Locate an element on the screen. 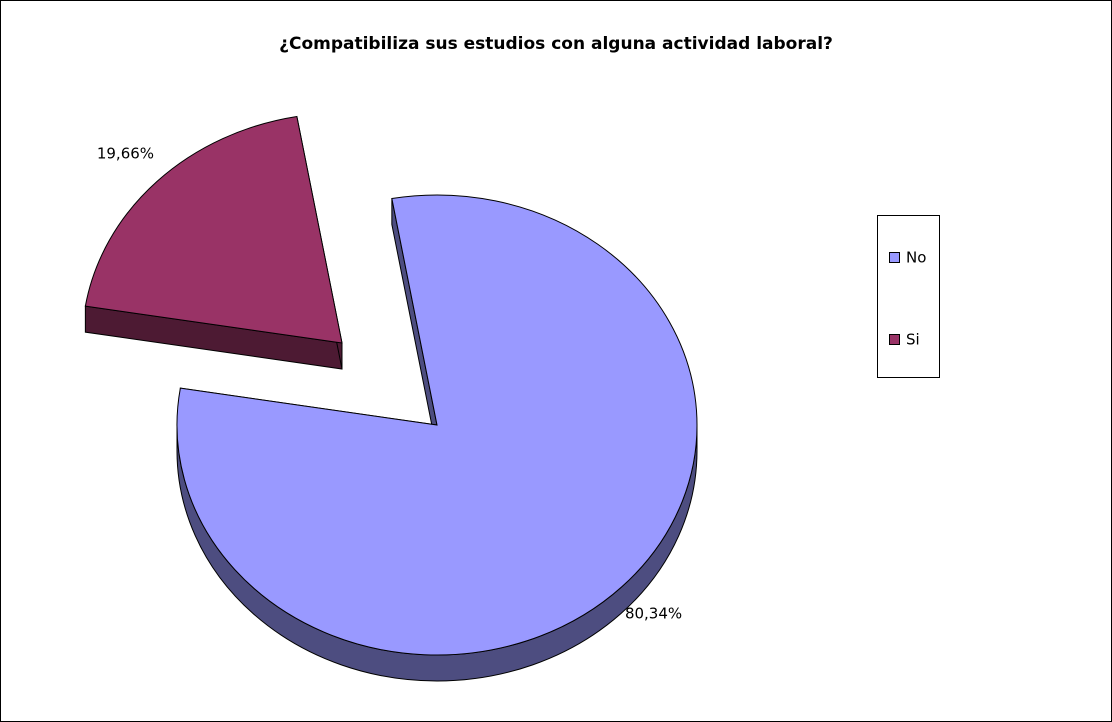  pie-slice is located at coordinates (213, 229).